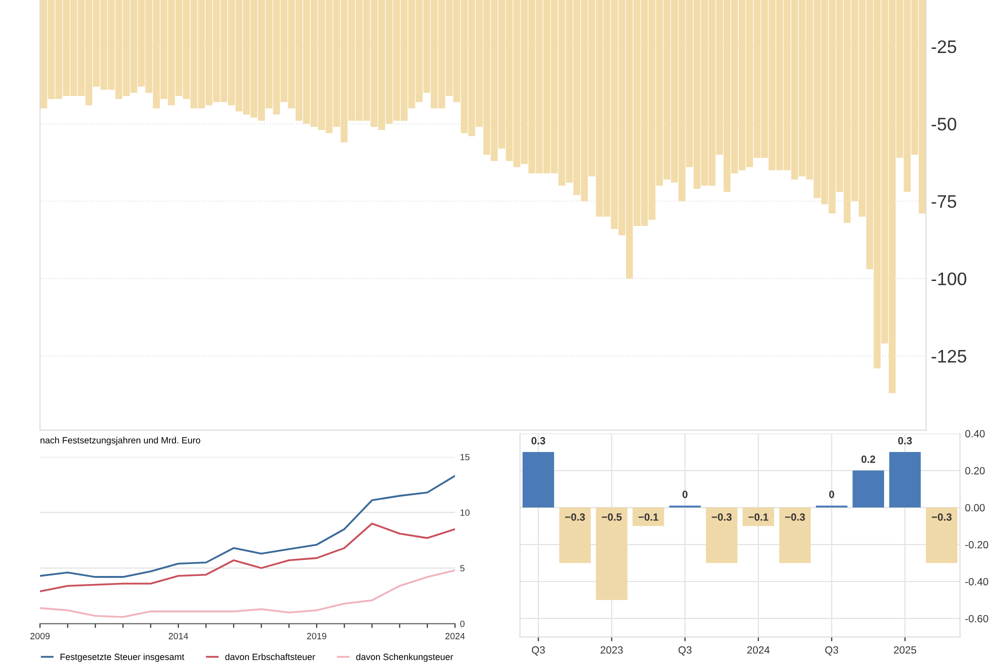  Describe the element at coordinates (611, 650) in the screenshot. I see `x-tick-label: 2023` at that location.